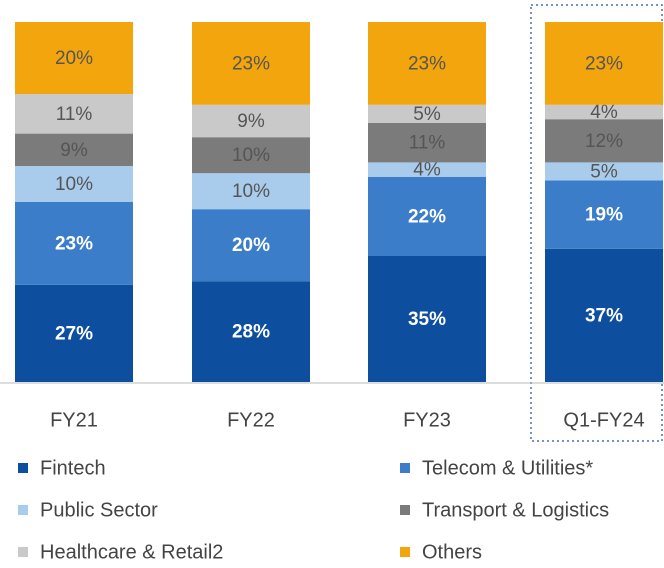 The image size is (664, 568). What do you see at coordinates (74, 420) in the screenshot?
I see `x-tick-label: FY21` at bounding box center [74, 420].